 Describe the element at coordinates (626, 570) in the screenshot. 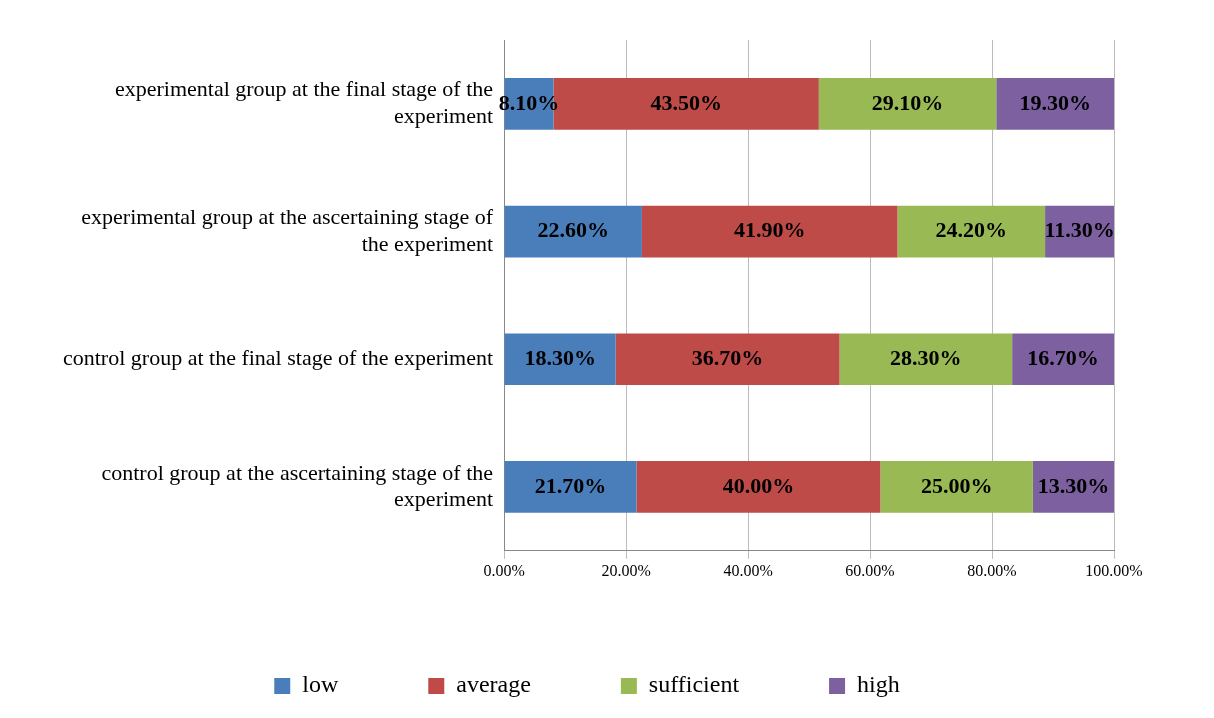

I see `x-tick-label: 20.00%` at that location.